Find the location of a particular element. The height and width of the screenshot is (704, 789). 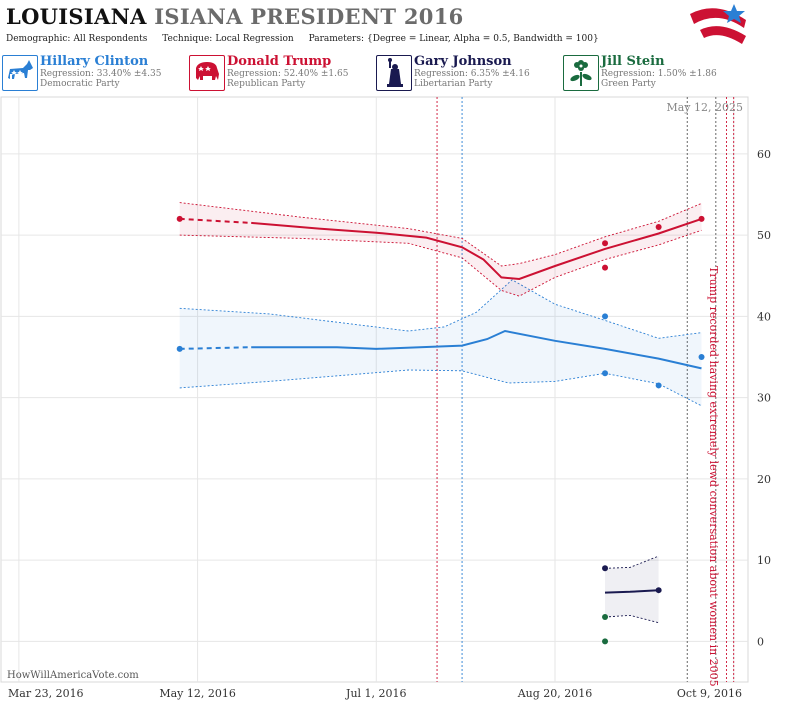

x-tick-label: Jul 1, 2016 is located at coordinates (376, 693).